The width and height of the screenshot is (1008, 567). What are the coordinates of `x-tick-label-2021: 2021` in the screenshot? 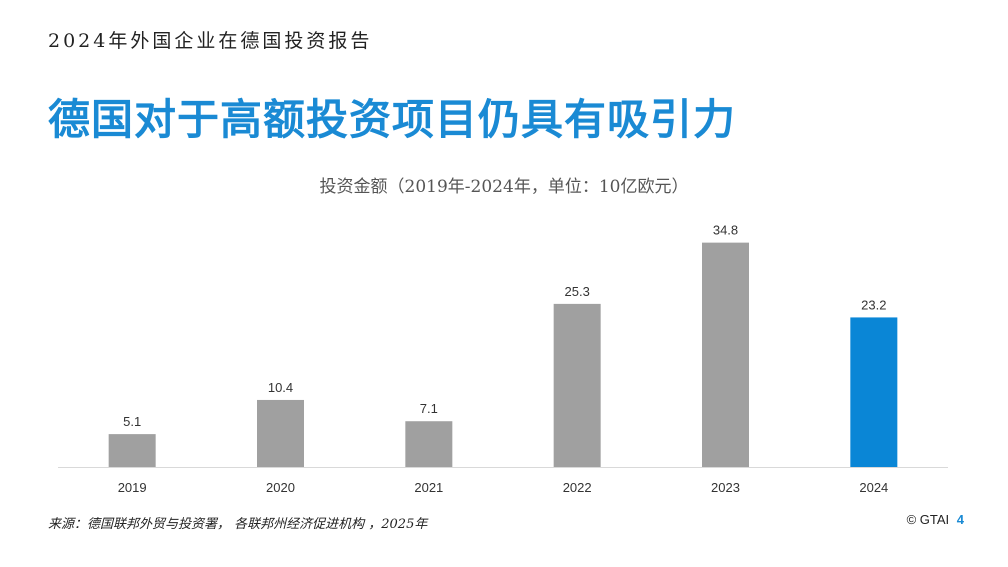 It's located at (428, 487).